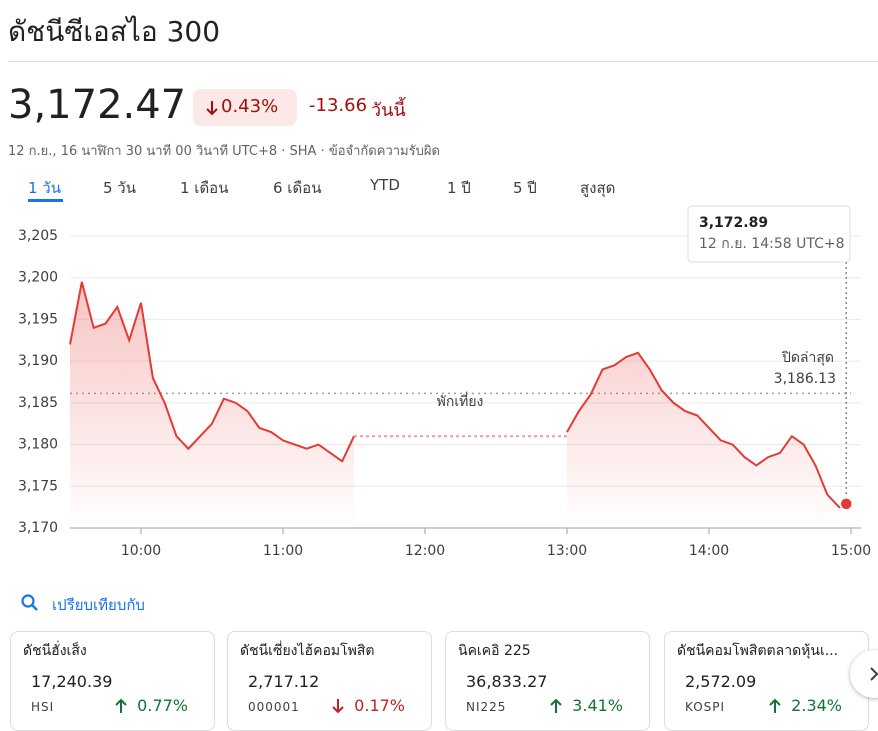 The width and height of the screenshot is (878, 731). What do you see at coordinates (38, 403) in the screenshot?
I see `y-tick-label: 3,185` at bounding box center [38, 403].